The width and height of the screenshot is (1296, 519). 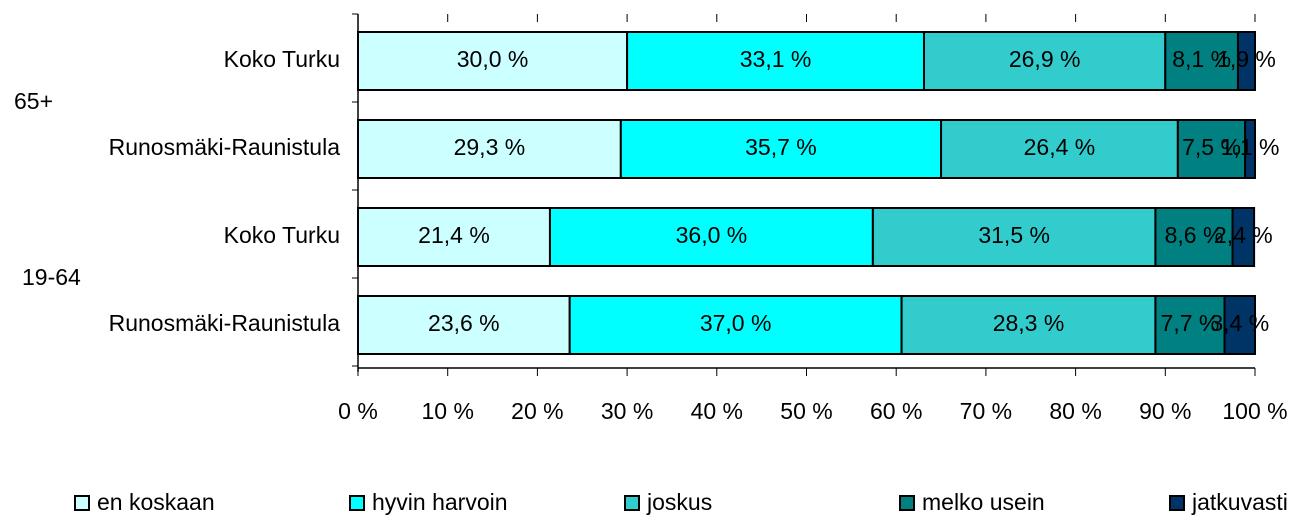 I want to click on x-tick-label: 0 %, so click(x=358, y=411).